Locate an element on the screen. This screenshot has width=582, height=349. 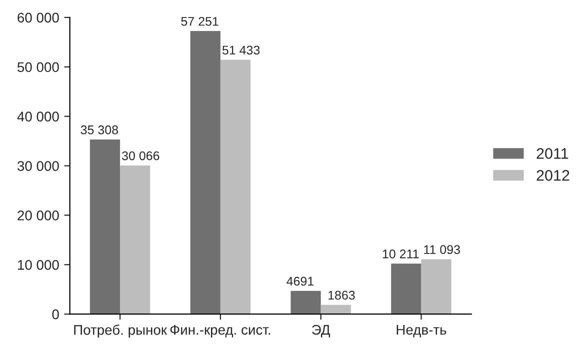
data-label: 11 093 is located at coordinates (442, 249).